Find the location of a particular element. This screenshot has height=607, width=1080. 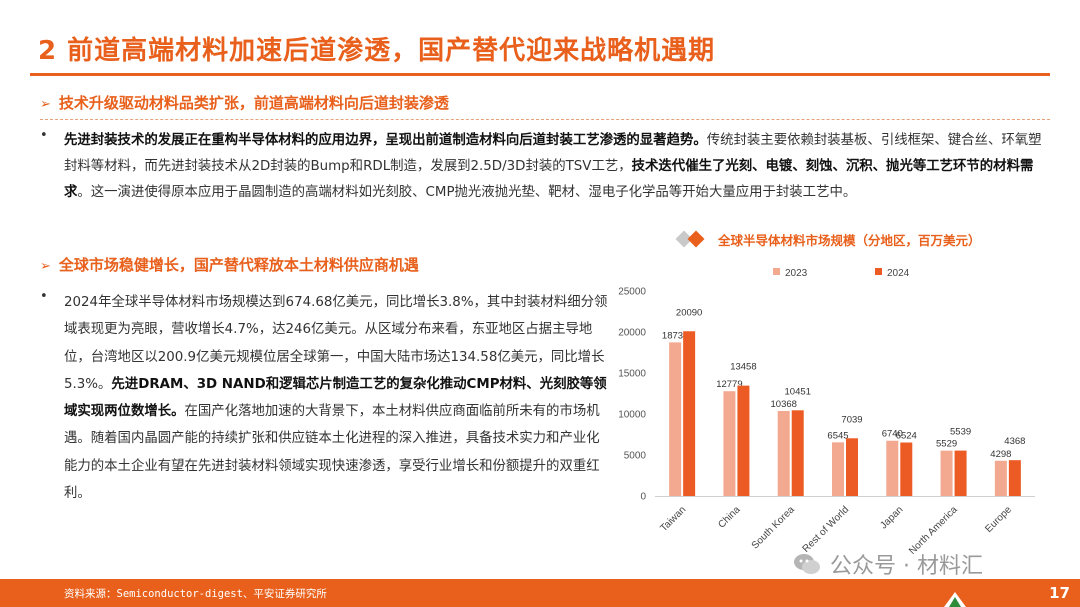

chart-title: 全球半导体材料市场规模（分地区，百万美元） is located at coordinates (845, 239).